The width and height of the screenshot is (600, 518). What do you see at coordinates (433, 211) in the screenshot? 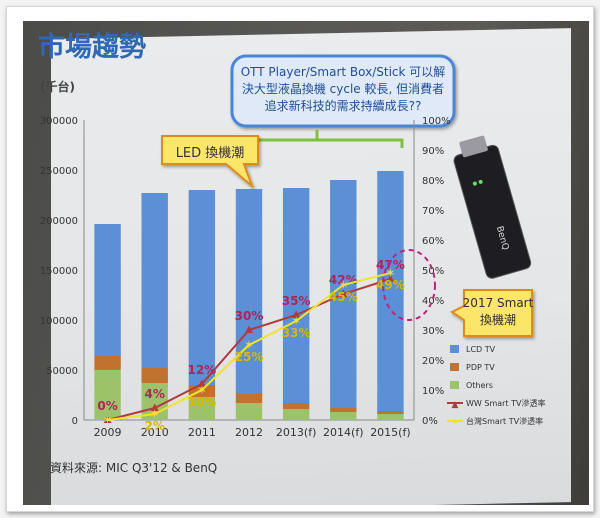
I see `y2-tick-label: 70%` at bounding box center [433, 211].